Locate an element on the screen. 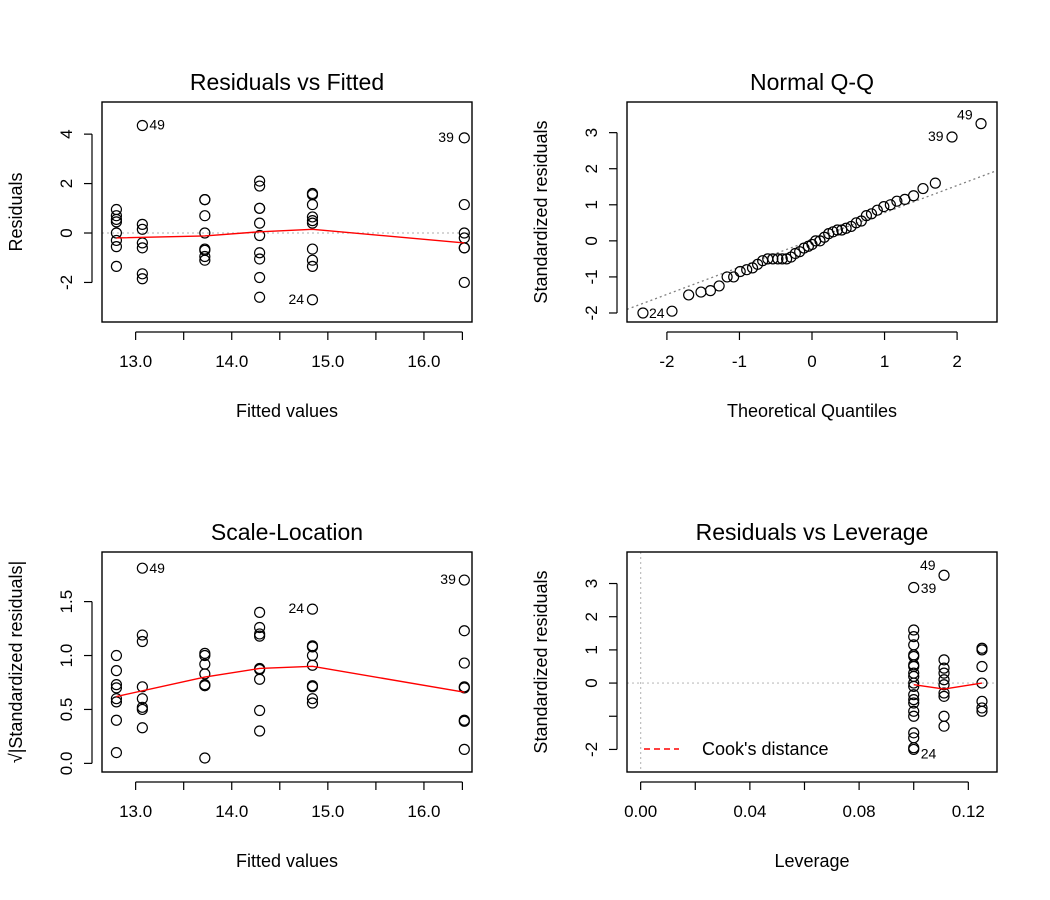 The width and height of the screenshot is (1050, 900). y-tick-label: 0.5 is located at coordinates (66, 710).